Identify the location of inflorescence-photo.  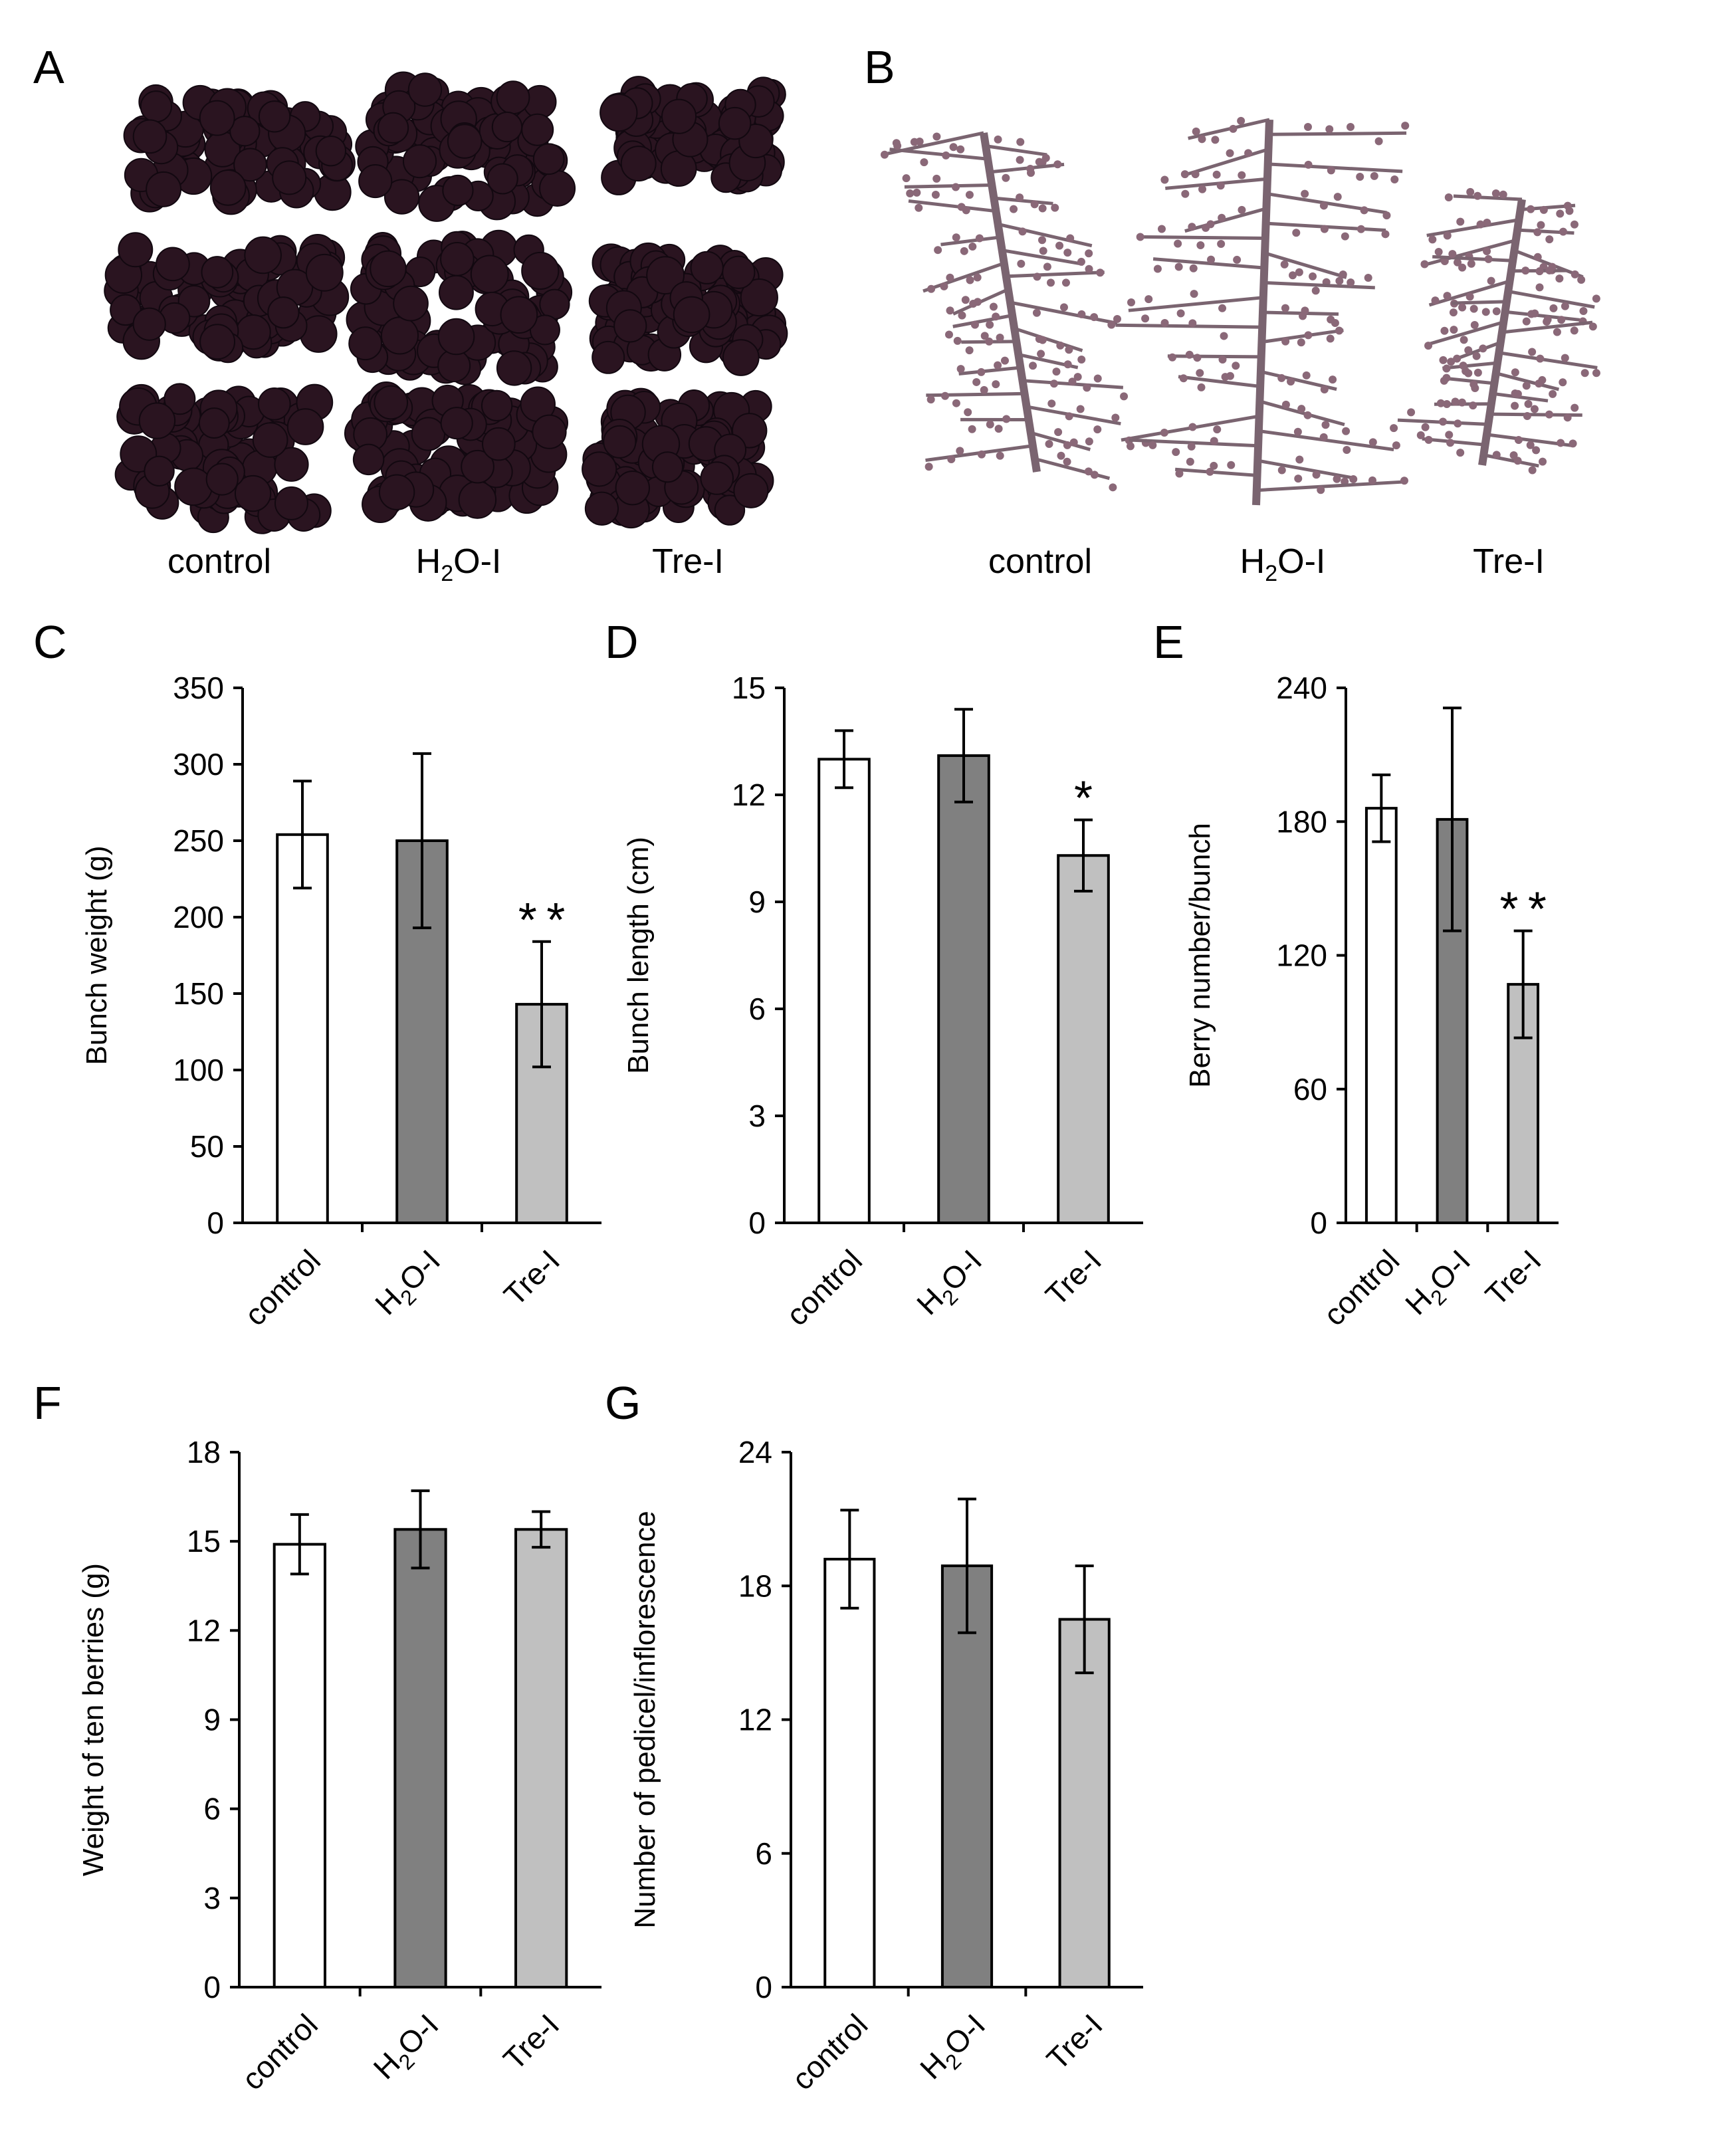
(1240, 311).